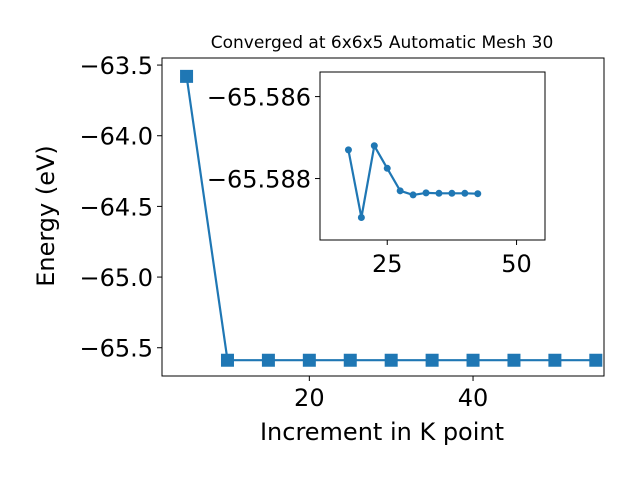 This screenshot has height=480, width=640. I want to click on inset-frame, so click(432, 156).